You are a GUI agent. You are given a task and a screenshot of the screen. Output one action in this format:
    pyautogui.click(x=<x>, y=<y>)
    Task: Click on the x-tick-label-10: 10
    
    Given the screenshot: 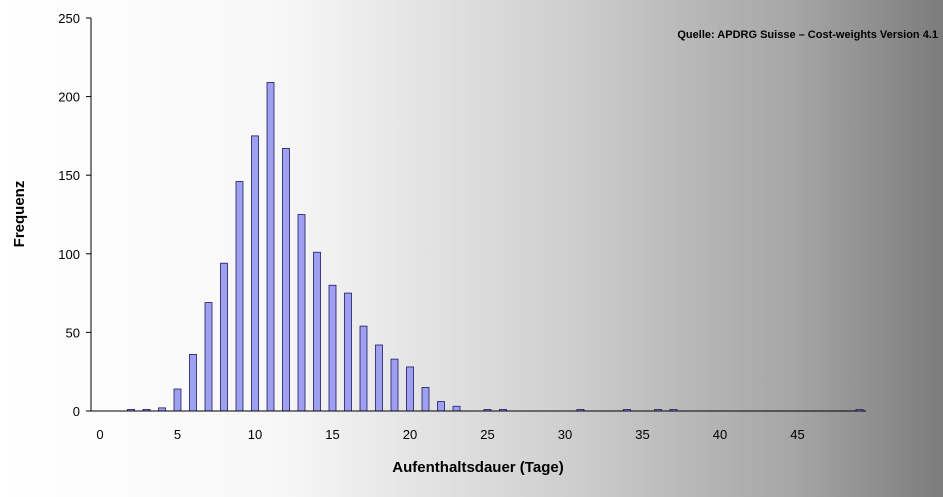 What is the action you would take?
    pyautogui.click(x=255, y=434)
    